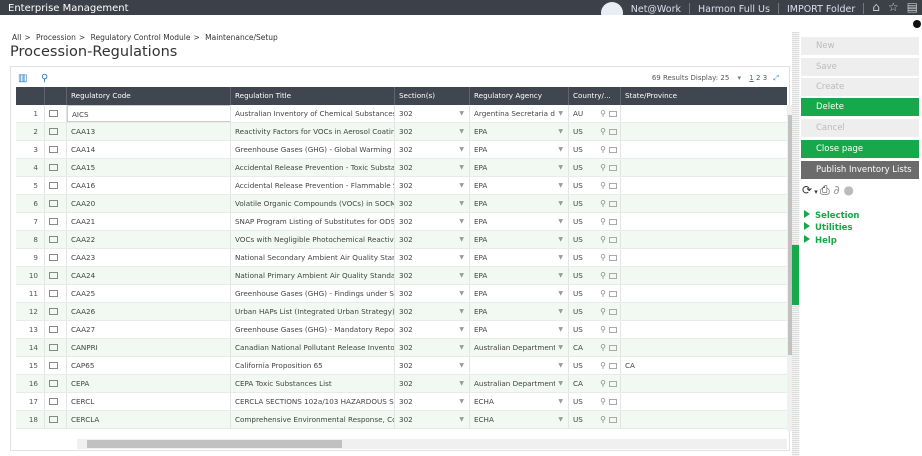 The height and width of the screenshot is (456, 922). I want to click on col-sections: Section(s), so click(432, 96).